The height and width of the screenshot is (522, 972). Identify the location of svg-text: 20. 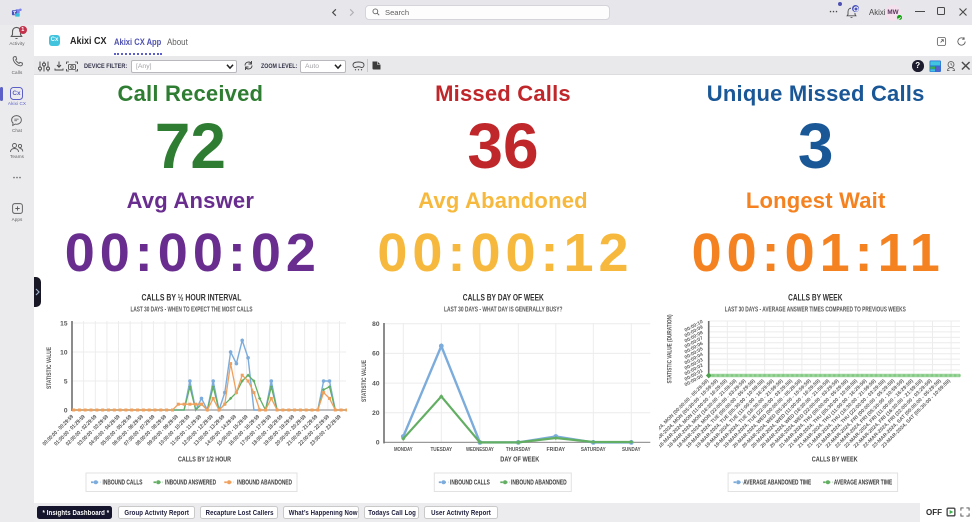
(376, 413).